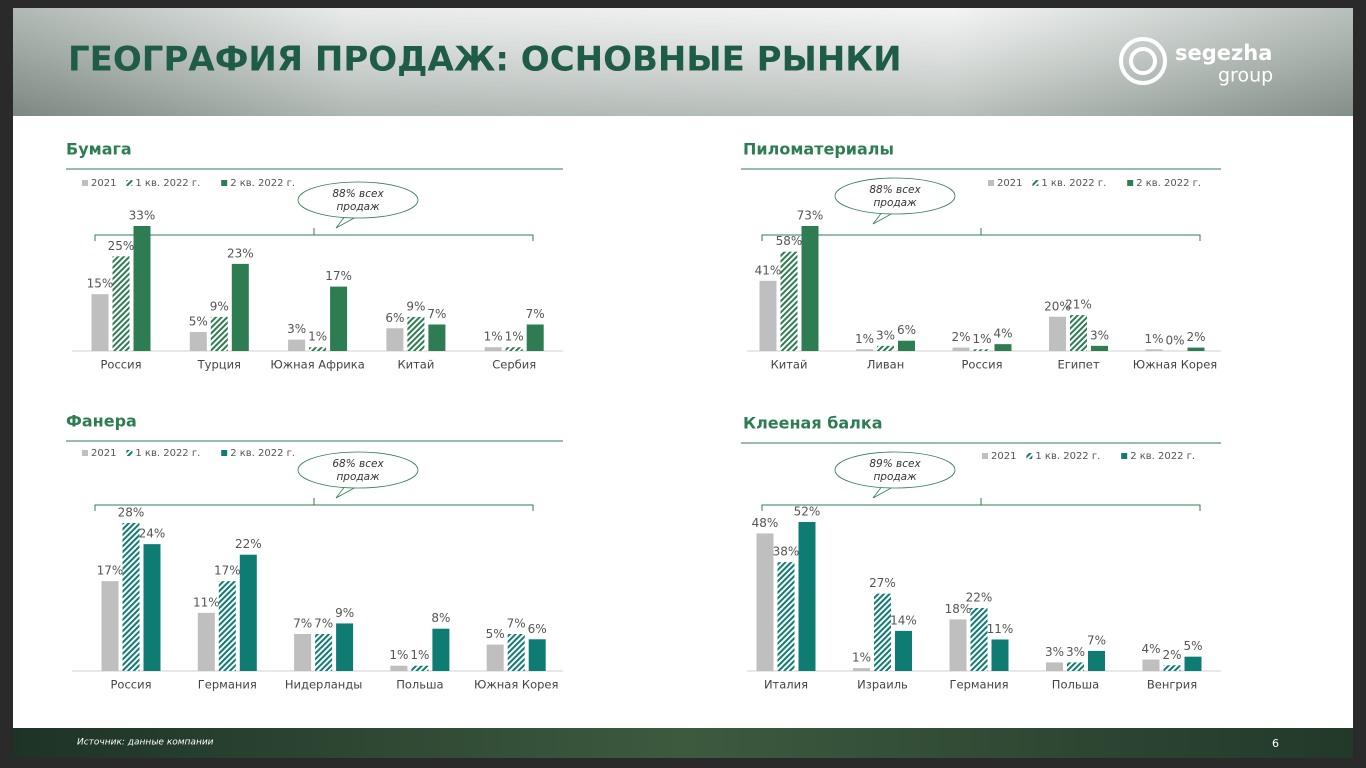 The width and height of the screenshot is (1366, 768). What do you see at coordinates (895, 190) in the screenshot?
I see `callout-text: 88% всех` at bounding box center [895, 190].